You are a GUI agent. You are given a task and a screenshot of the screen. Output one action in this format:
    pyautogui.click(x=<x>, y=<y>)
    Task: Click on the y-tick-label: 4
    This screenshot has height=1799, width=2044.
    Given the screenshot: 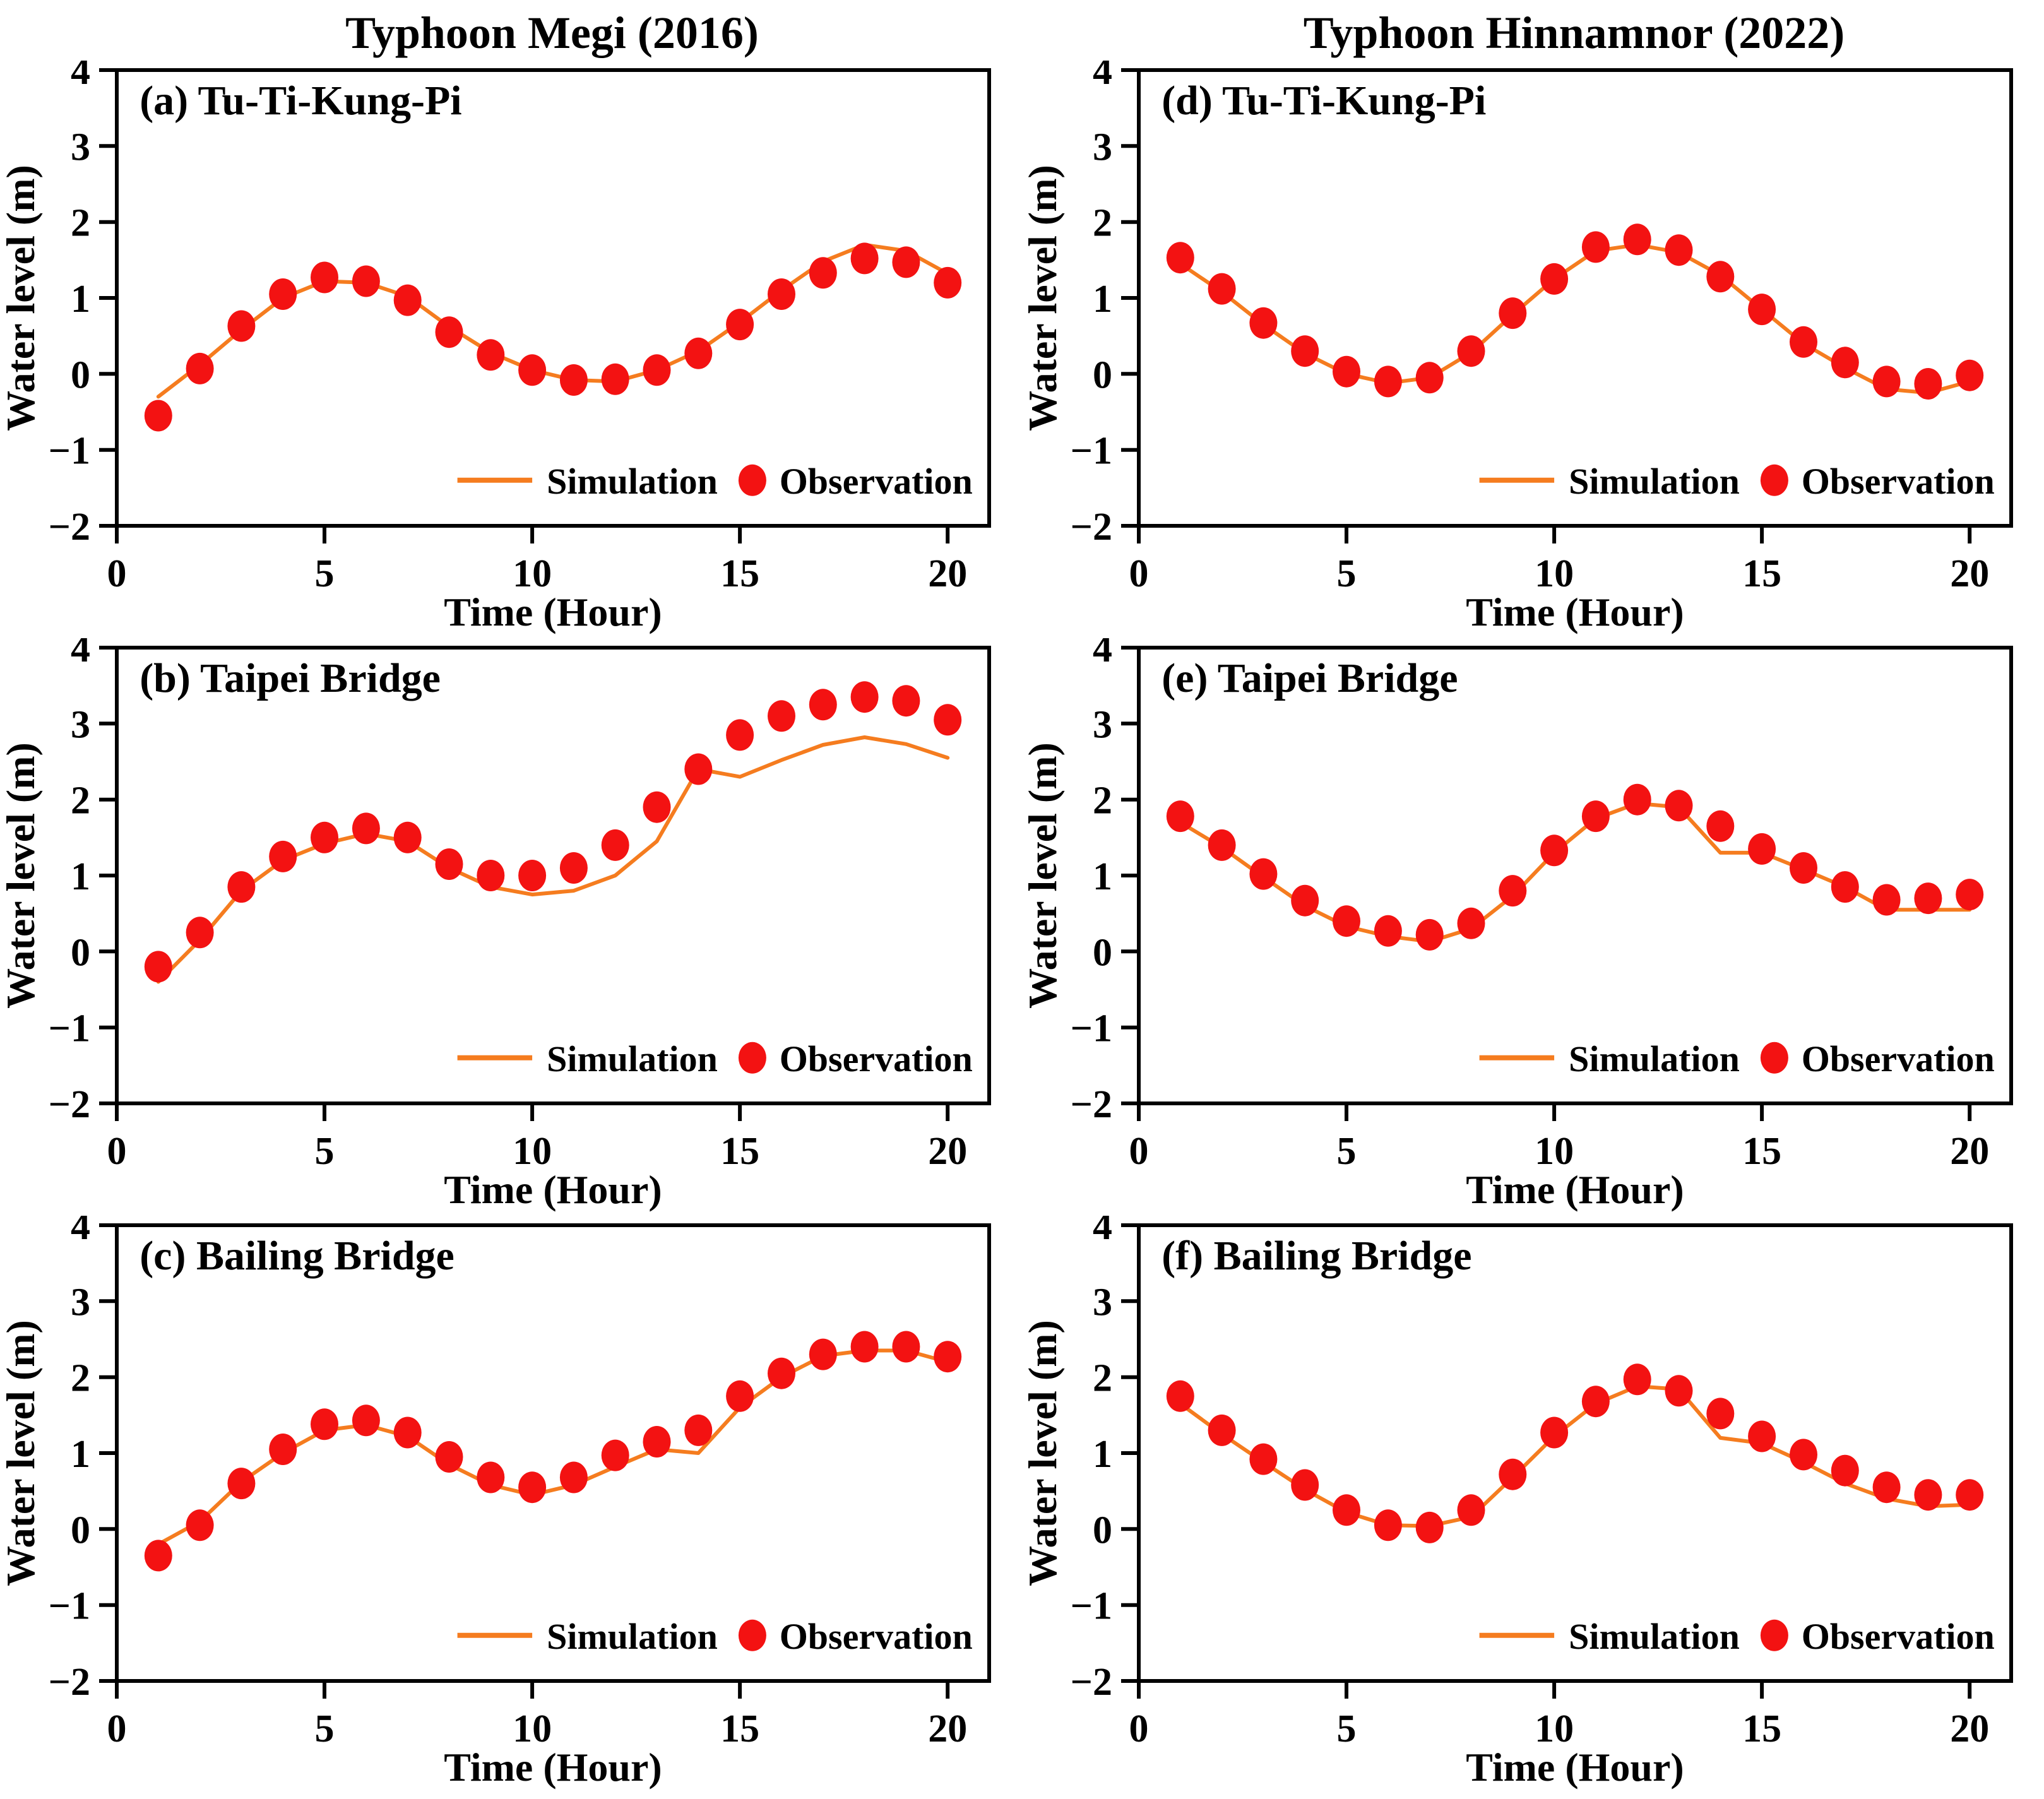 What is the action you would take?
    pyautogui.click(x=81, y=77)
    